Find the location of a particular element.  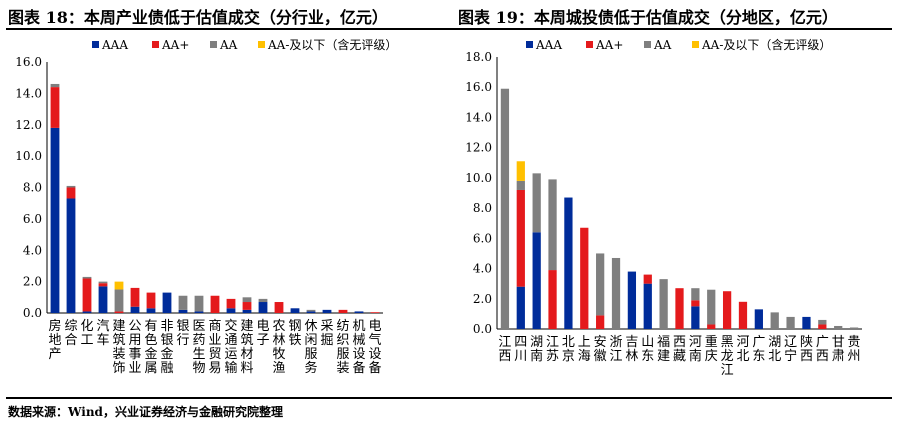

x-tick-label: 物 is located at coordinates (198, 368).